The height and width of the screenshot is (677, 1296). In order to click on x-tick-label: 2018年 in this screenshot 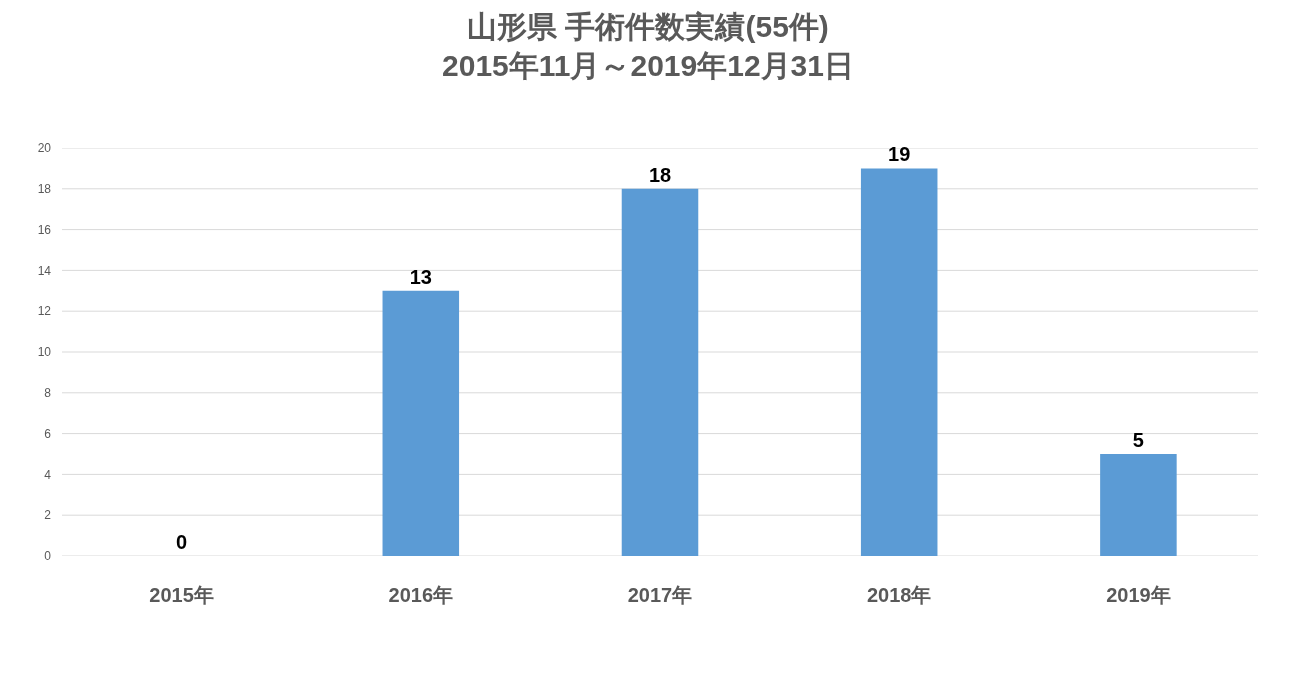, I will do `click(899, 595)`.